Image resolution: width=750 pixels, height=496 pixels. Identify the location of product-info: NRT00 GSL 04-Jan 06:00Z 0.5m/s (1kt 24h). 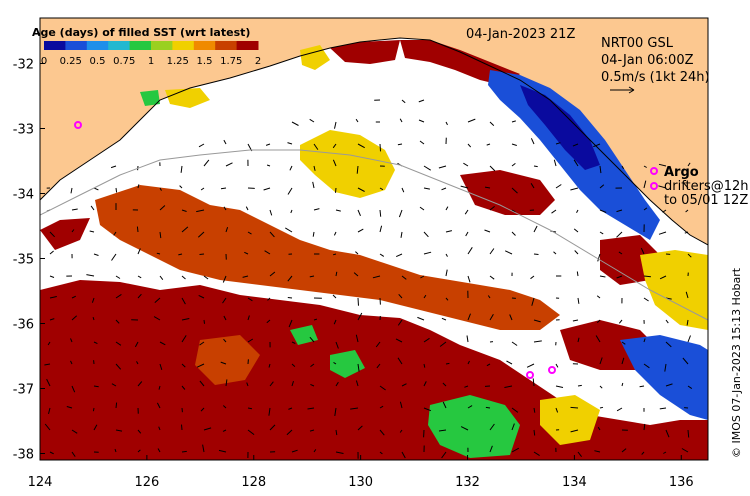
(655, 65).